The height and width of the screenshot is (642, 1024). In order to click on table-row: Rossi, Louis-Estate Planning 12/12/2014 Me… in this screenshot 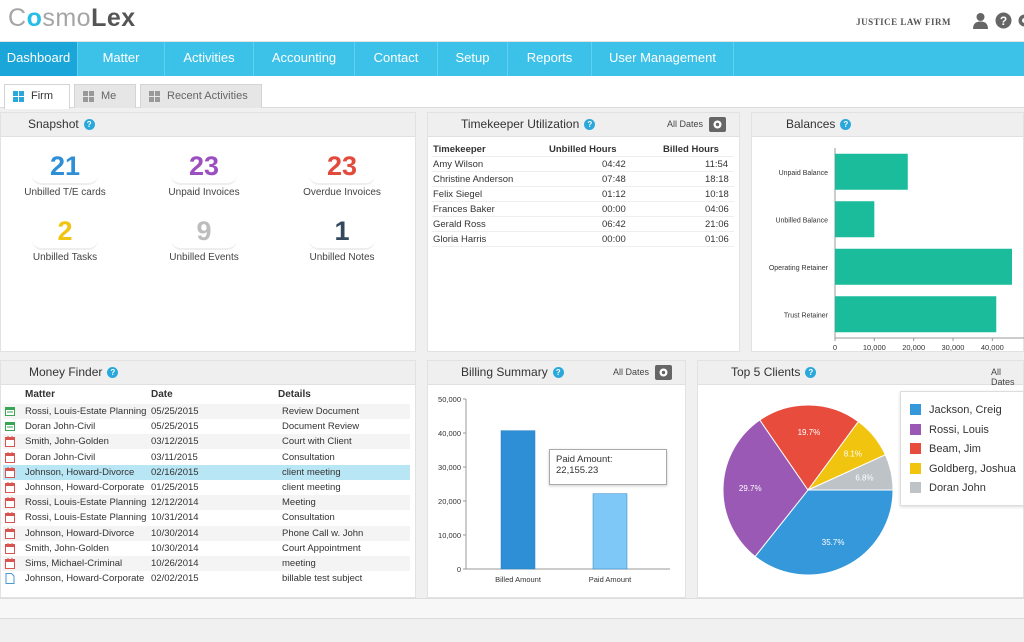, I will do `click(206, 503)`.